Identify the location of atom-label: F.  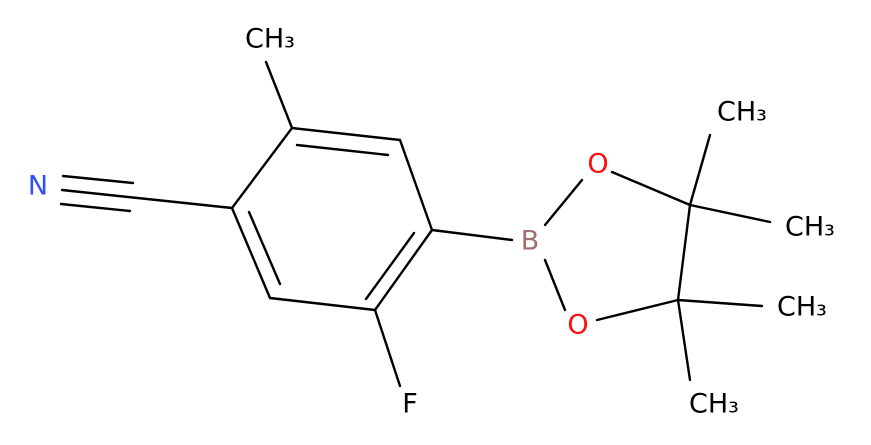
(410, 404).